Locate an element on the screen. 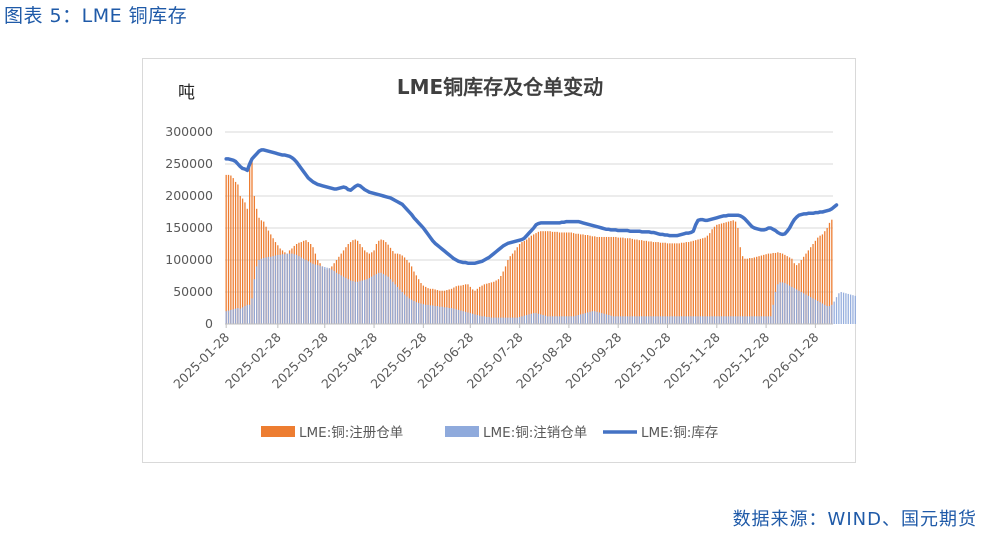 The width and height of the screenshot is (1007, 539). legend-cancelled-warrant-swatch is located at coordinates (462, 431).